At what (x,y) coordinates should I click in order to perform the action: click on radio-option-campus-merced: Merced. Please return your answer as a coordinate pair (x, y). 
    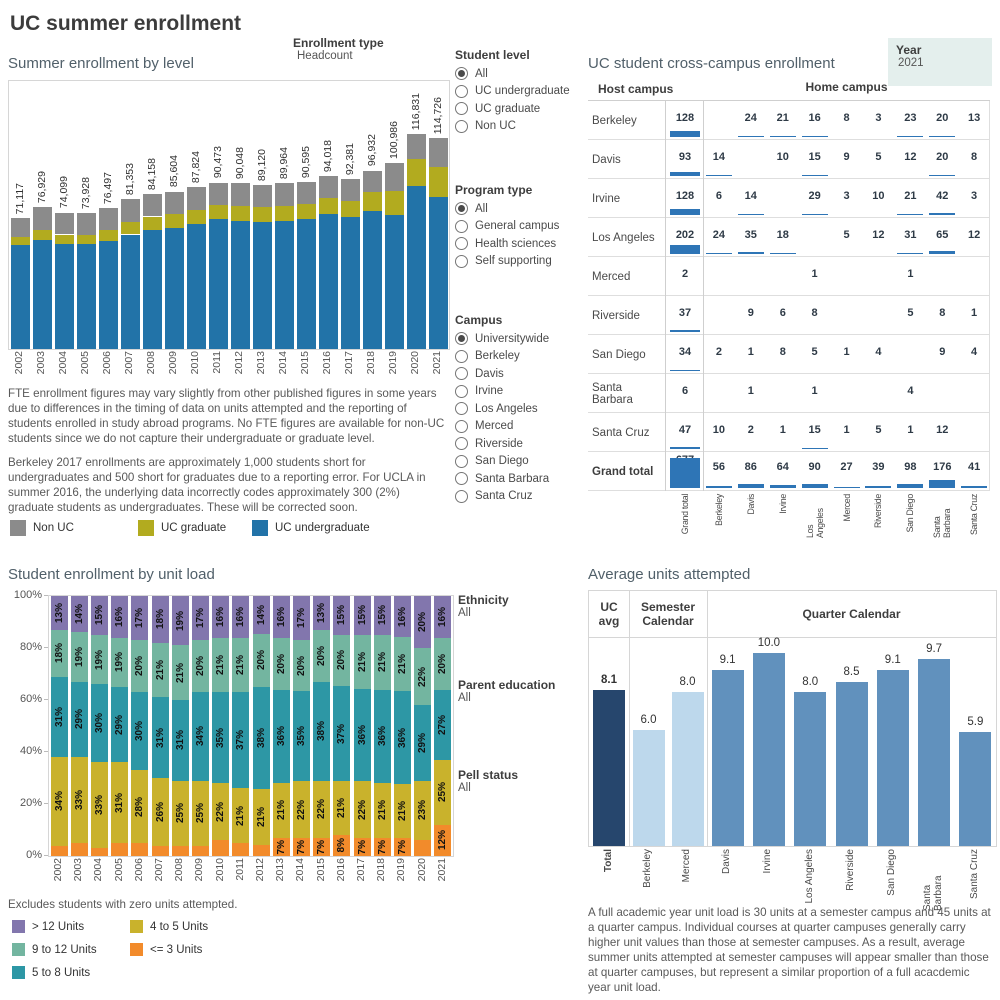
    Looking at the image, I should click on (502, 427).